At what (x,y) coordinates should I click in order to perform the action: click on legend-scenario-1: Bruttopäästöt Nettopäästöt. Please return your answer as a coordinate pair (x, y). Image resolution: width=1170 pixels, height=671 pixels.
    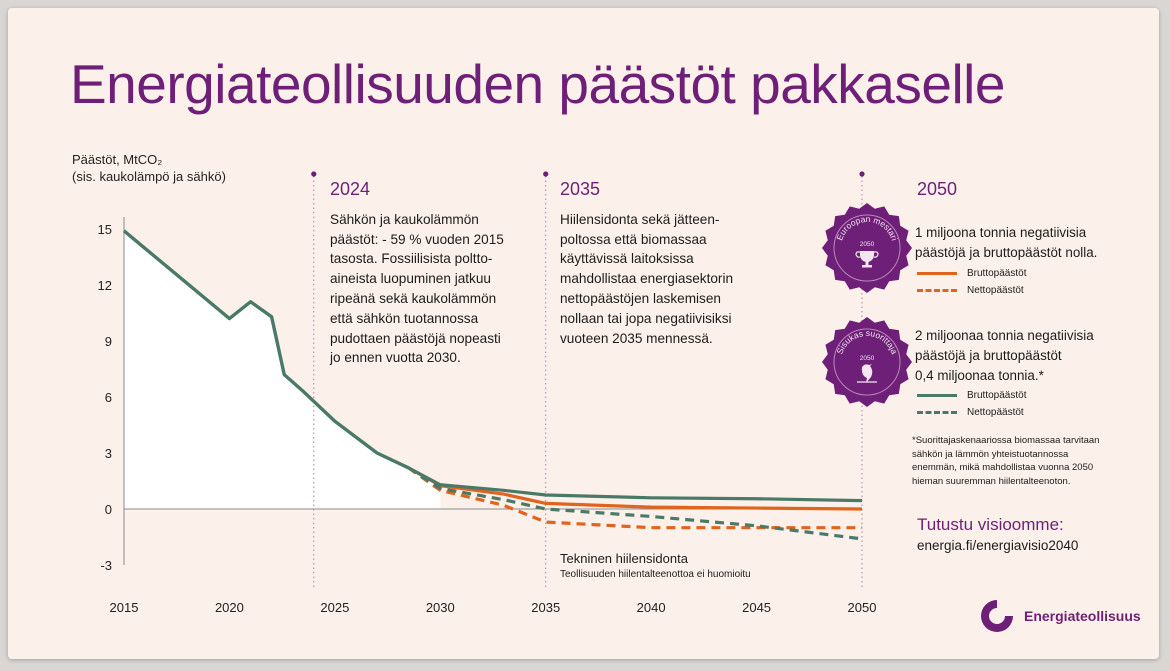
    Looking at the image, I should click on (971, 282).